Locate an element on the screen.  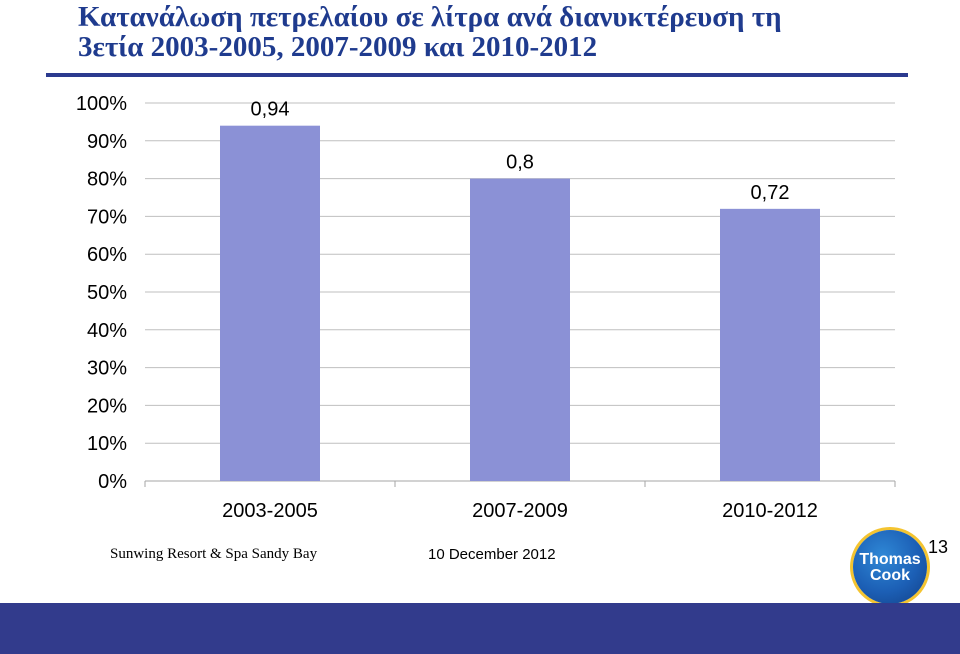
footer-date: 10 December 2012 is located at coordinates (492, 554).